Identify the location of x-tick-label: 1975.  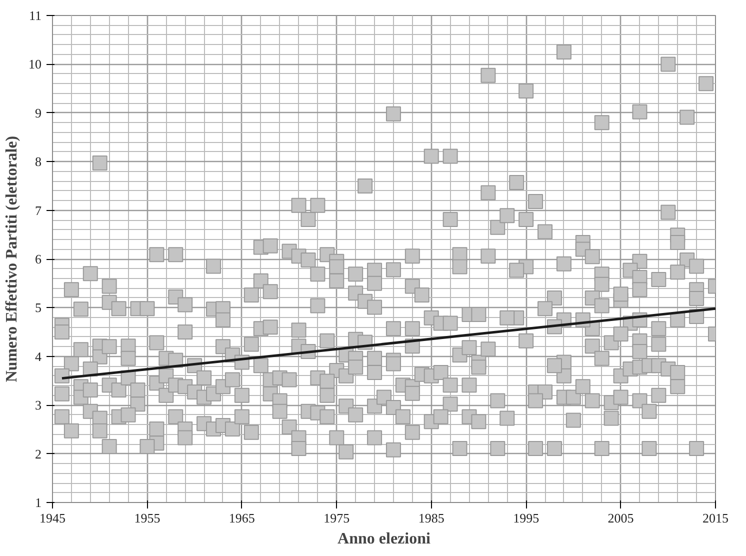
(337, 518).